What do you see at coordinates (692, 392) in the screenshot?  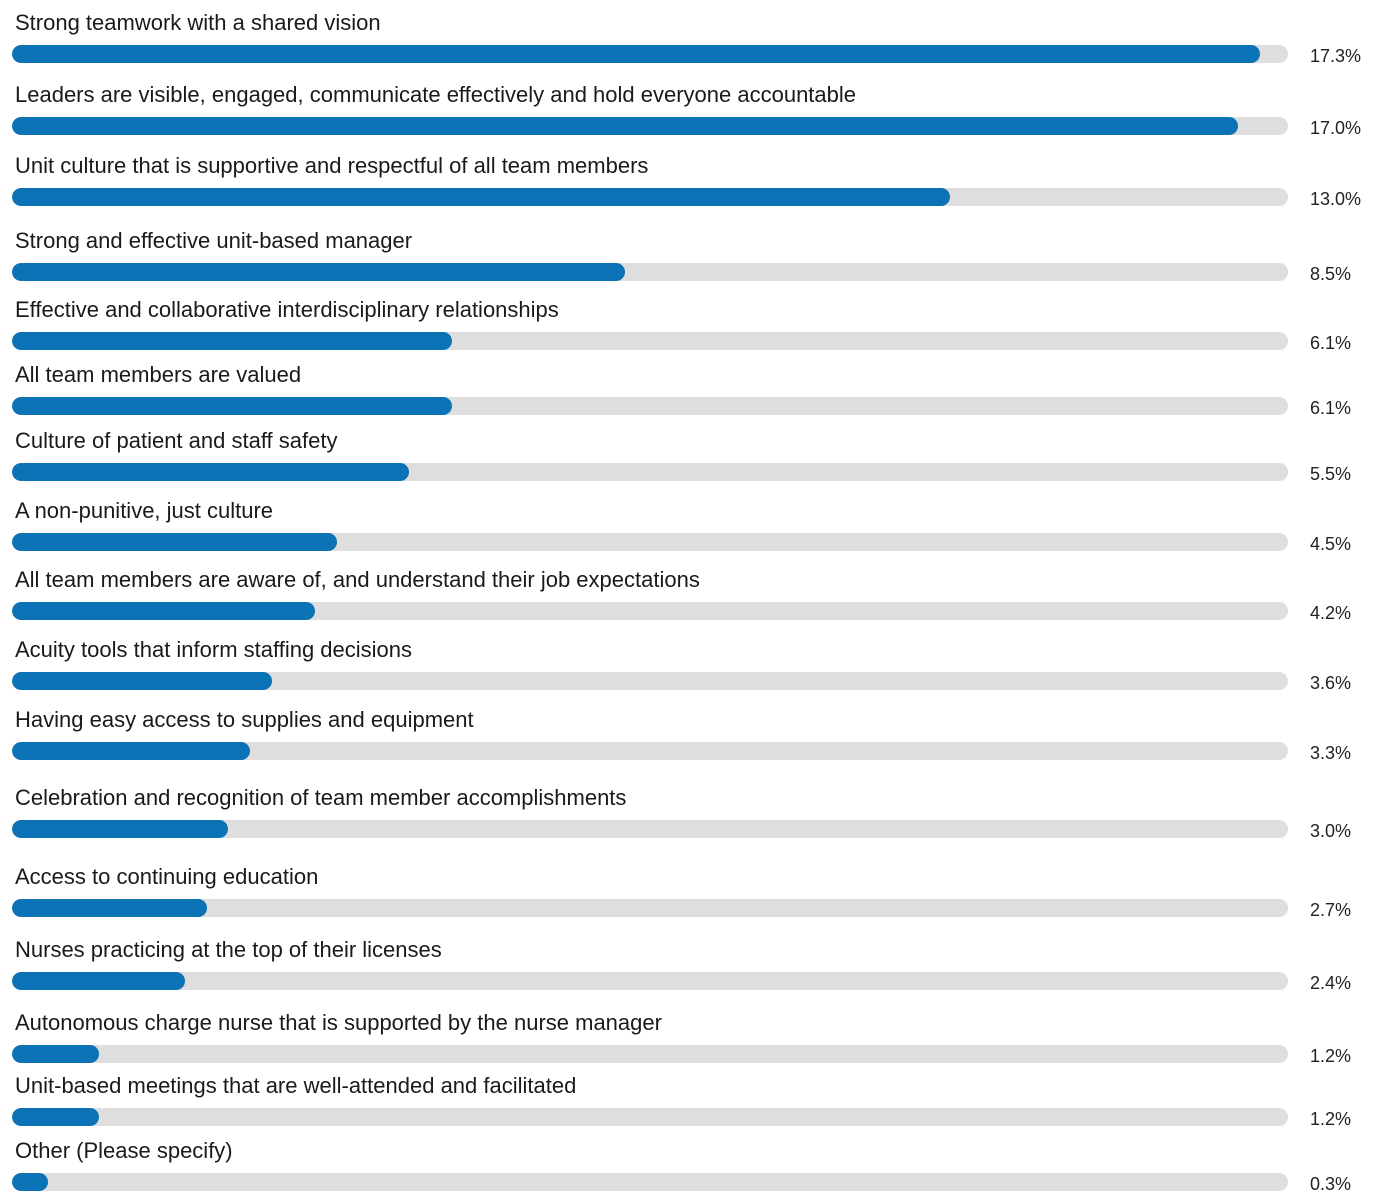 I see `bar-row: All team members are valued 6.1%` at bounding box center [692, 392].